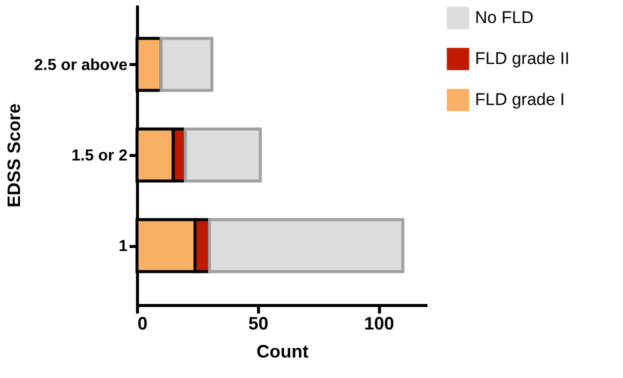  I want to click on x-tick-label: 100, so click(379, 324).